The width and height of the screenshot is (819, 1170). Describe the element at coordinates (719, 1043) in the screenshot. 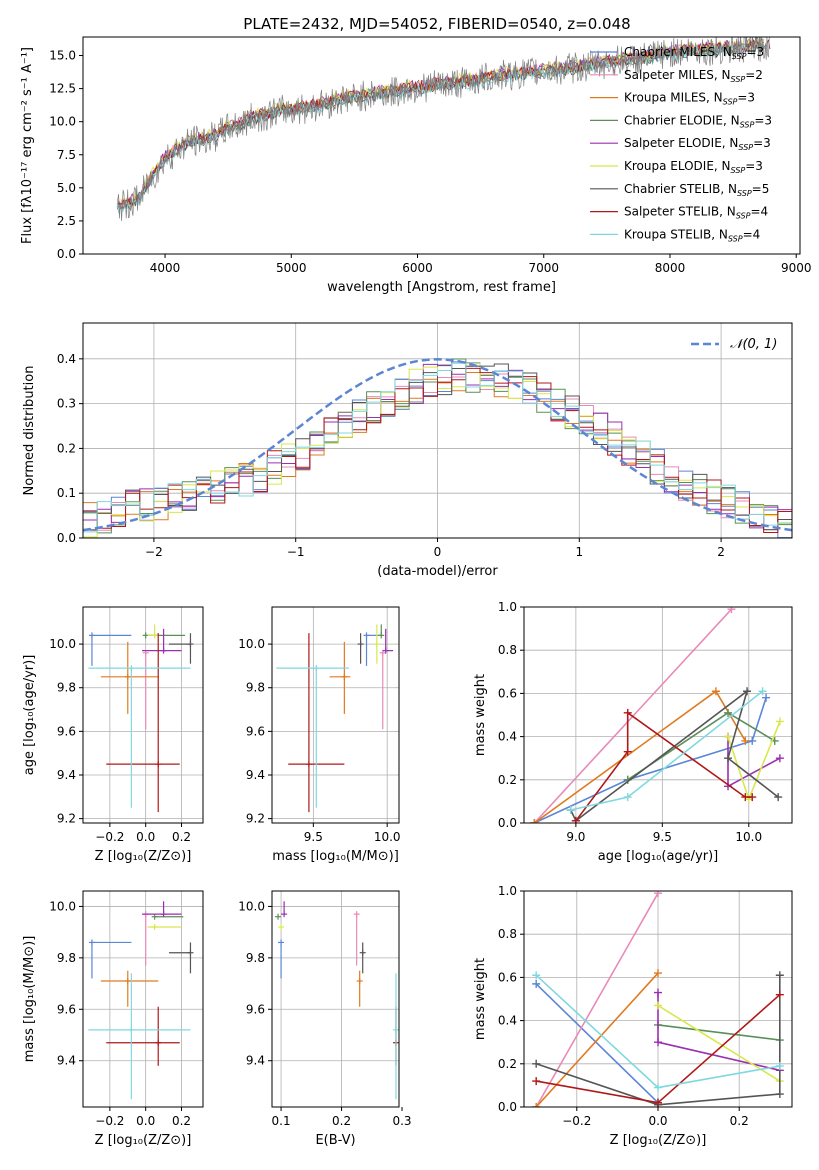

I see `weight-line-kroupa-elodie` at that location.